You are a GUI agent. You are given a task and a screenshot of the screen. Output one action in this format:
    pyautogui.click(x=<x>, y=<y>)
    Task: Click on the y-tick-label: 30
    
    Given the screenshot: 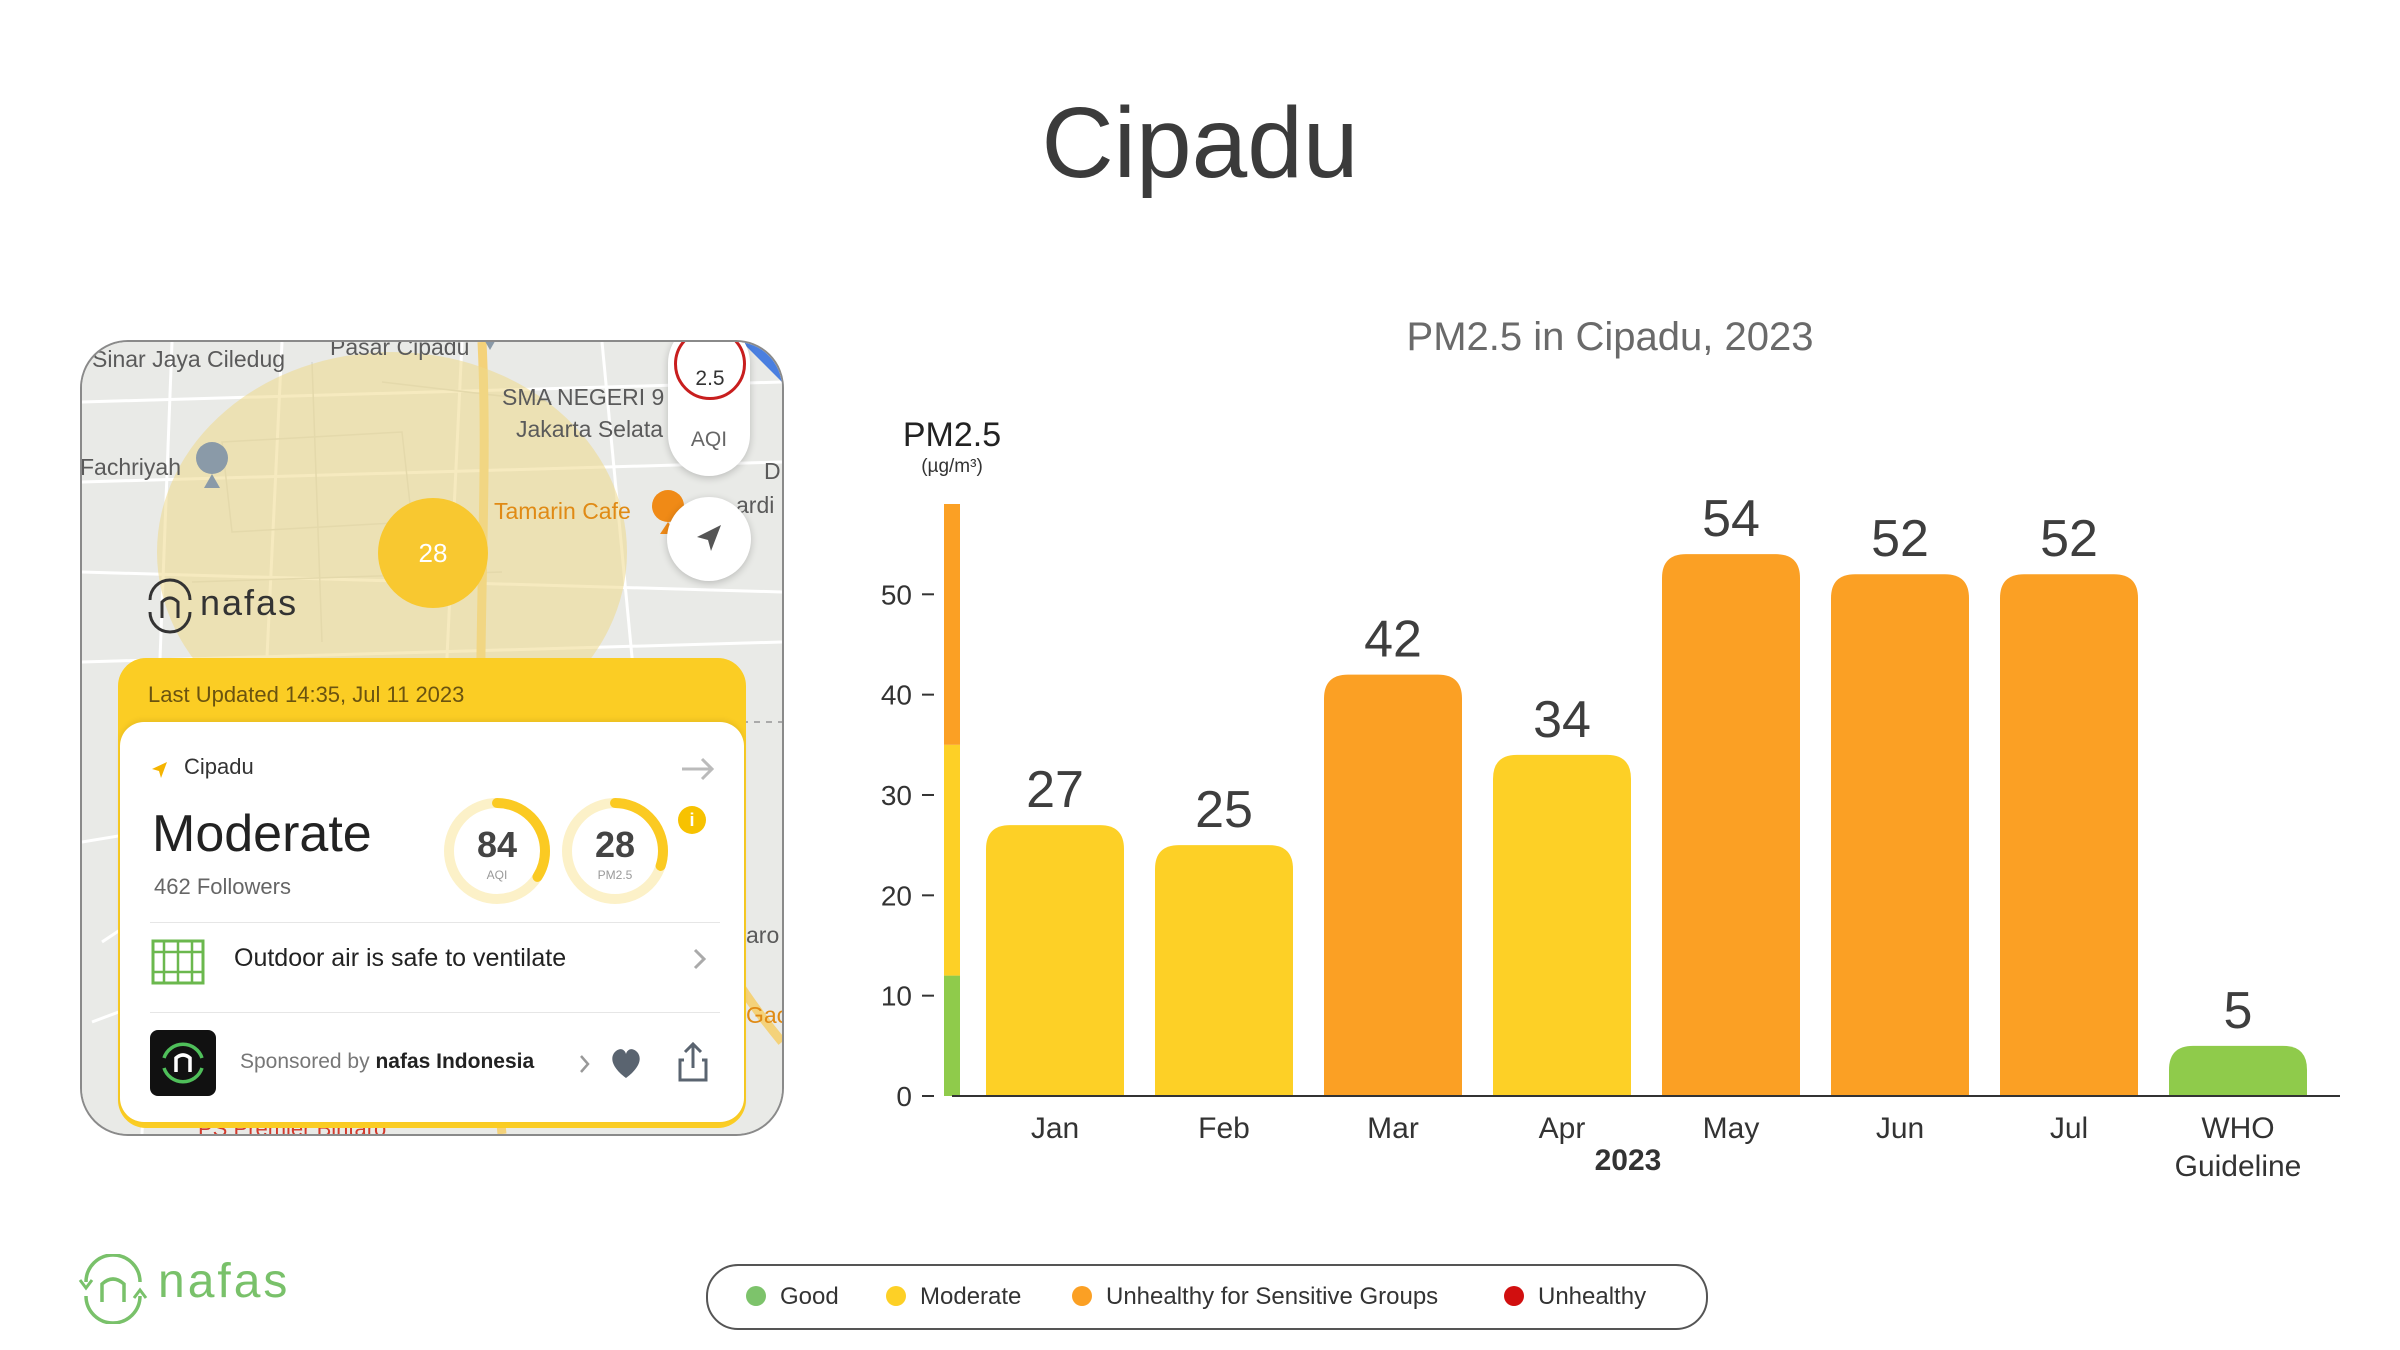 What is the action you would take?
    pyautogui.click(x=896, y=795)
    